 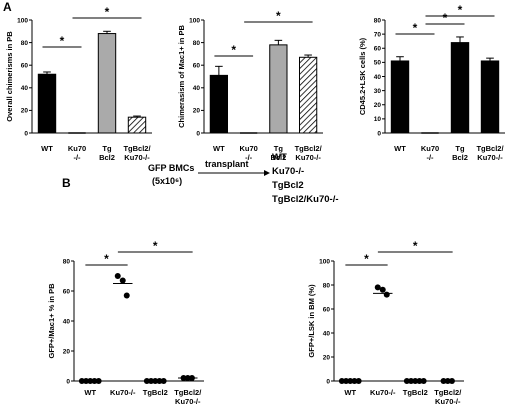 I want to click on schema-arrow-label: transplant, so click(x=227, y=164).